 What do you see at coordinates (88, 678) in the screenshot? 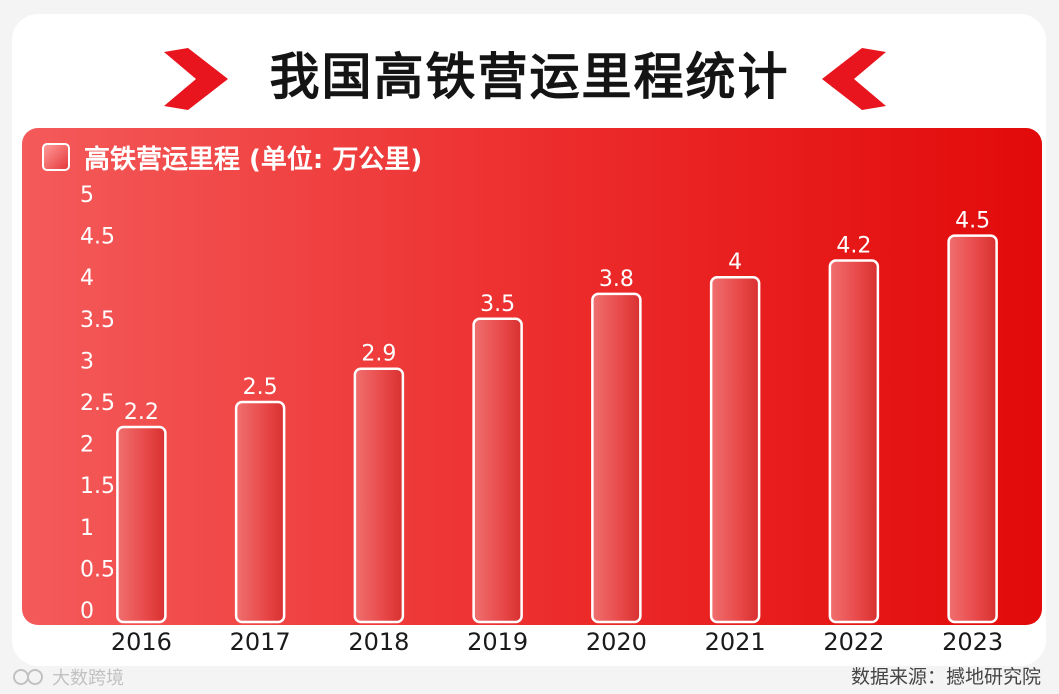
I see `watermark-text: 大数跨境` at bounding box center [88, 678].